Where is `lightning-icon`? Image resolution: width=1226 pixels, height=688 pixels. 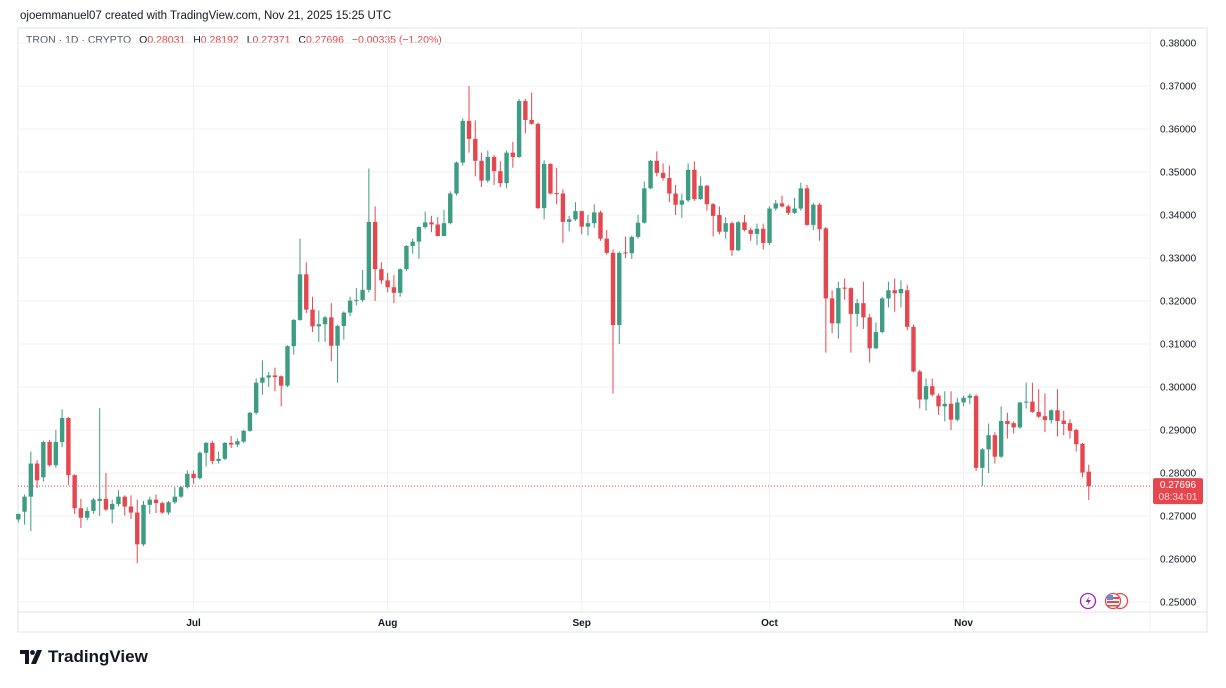 lightning-icon is located at coordinates (1088, 601).